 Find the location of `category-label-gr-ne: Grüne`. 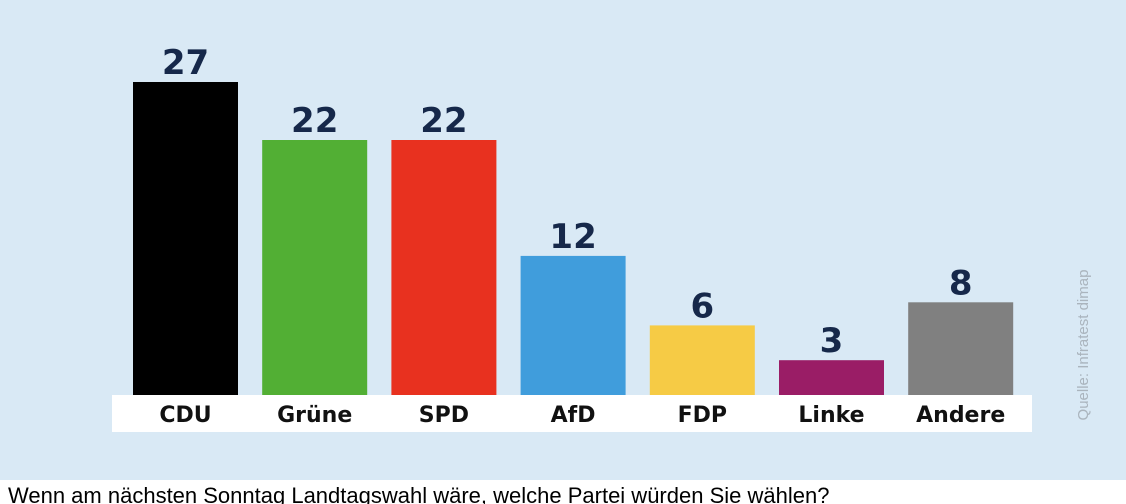

category-label-gr-ne: Grüne is located at coordinates (314, 415).